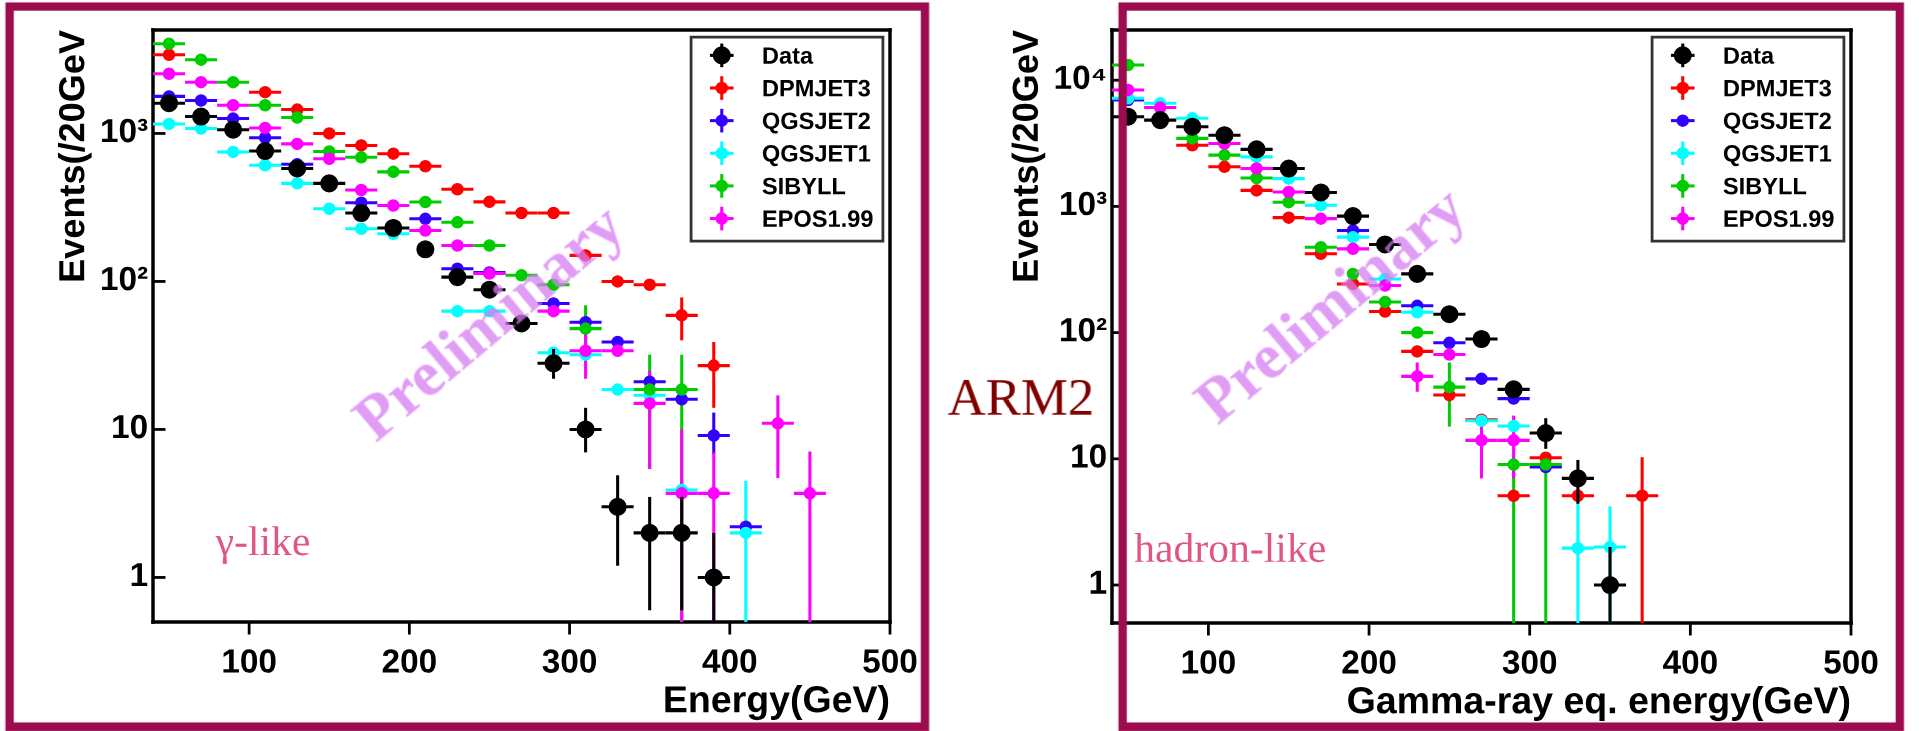 The height and width of the screenshot is (731, 1919). Describe the element at coordinates (262, 545) in the screenshot. I see `annotation: γ-like` at that location.